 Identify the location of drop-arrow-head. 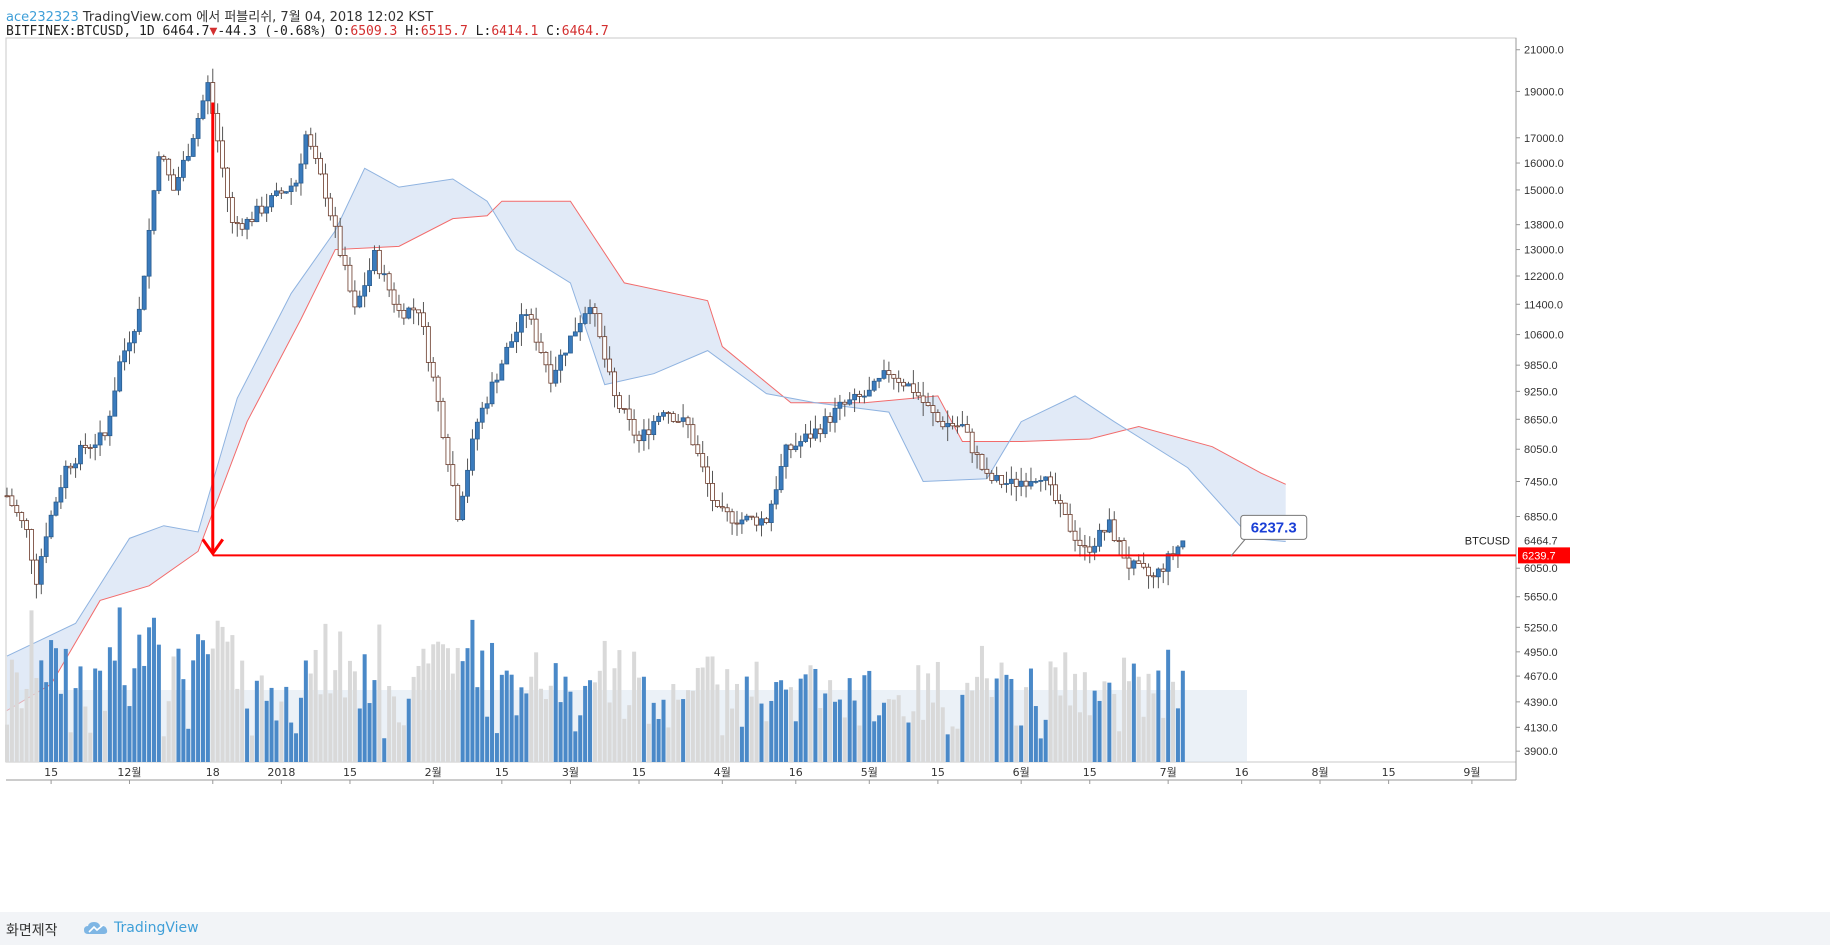
(212, 547).